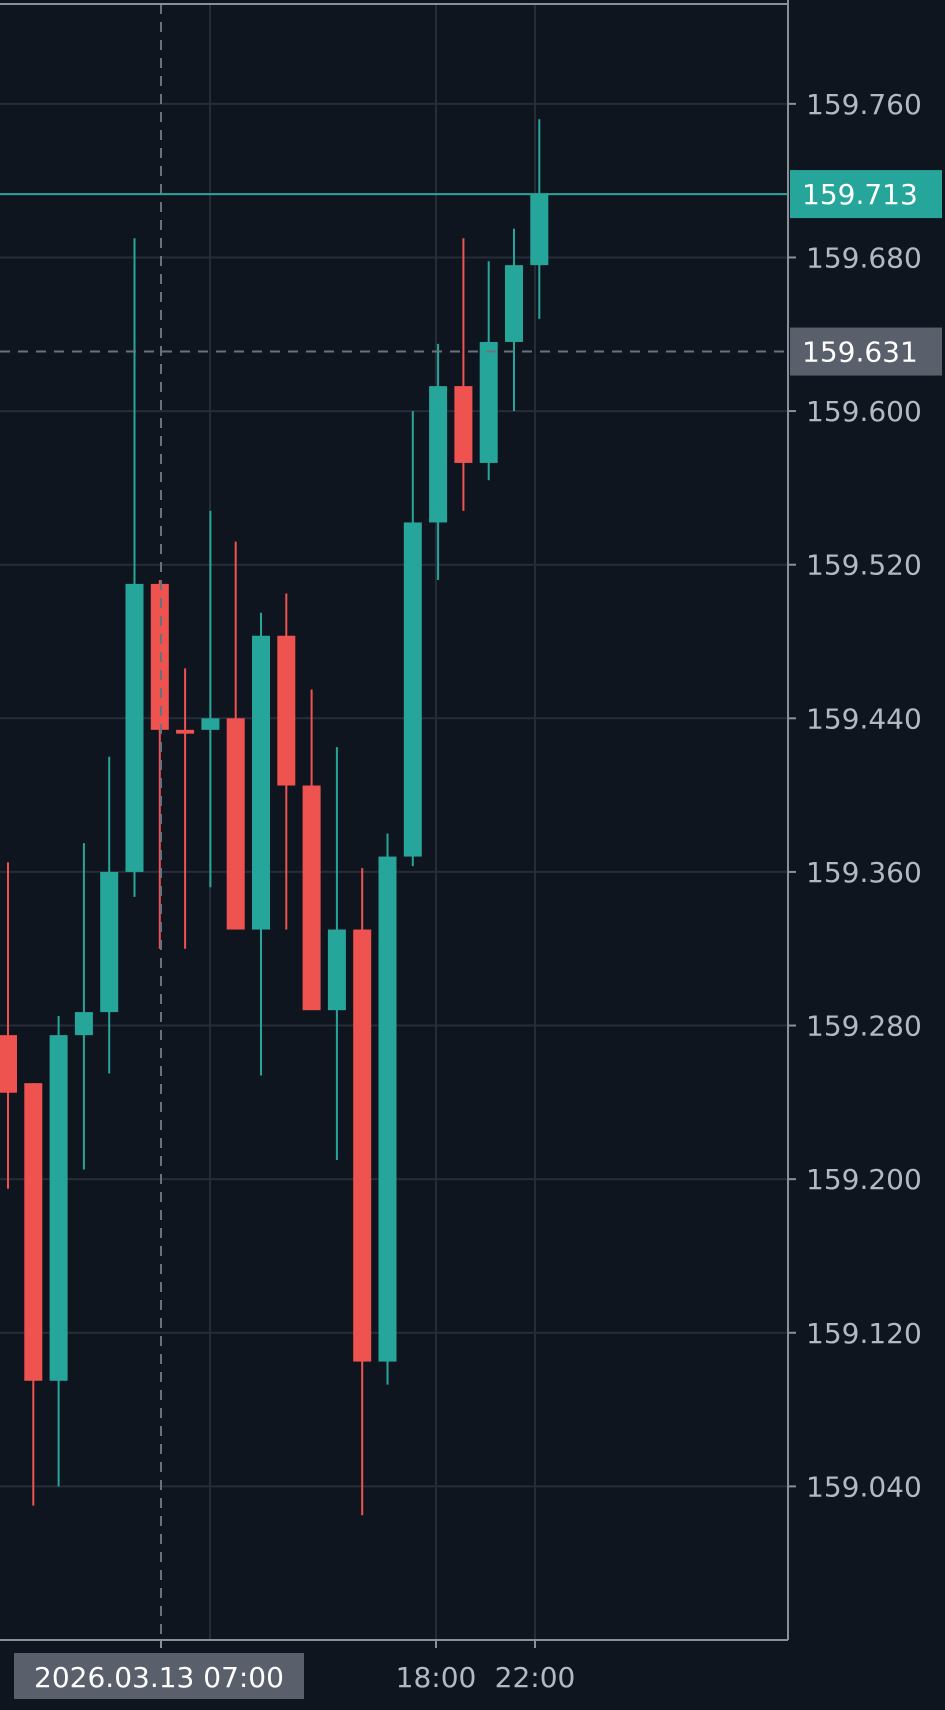 This screenshot has width=945, height=1710. I want to click on crosshair-time-tag: 2026.03.13 07:00, so click(159, 1676).